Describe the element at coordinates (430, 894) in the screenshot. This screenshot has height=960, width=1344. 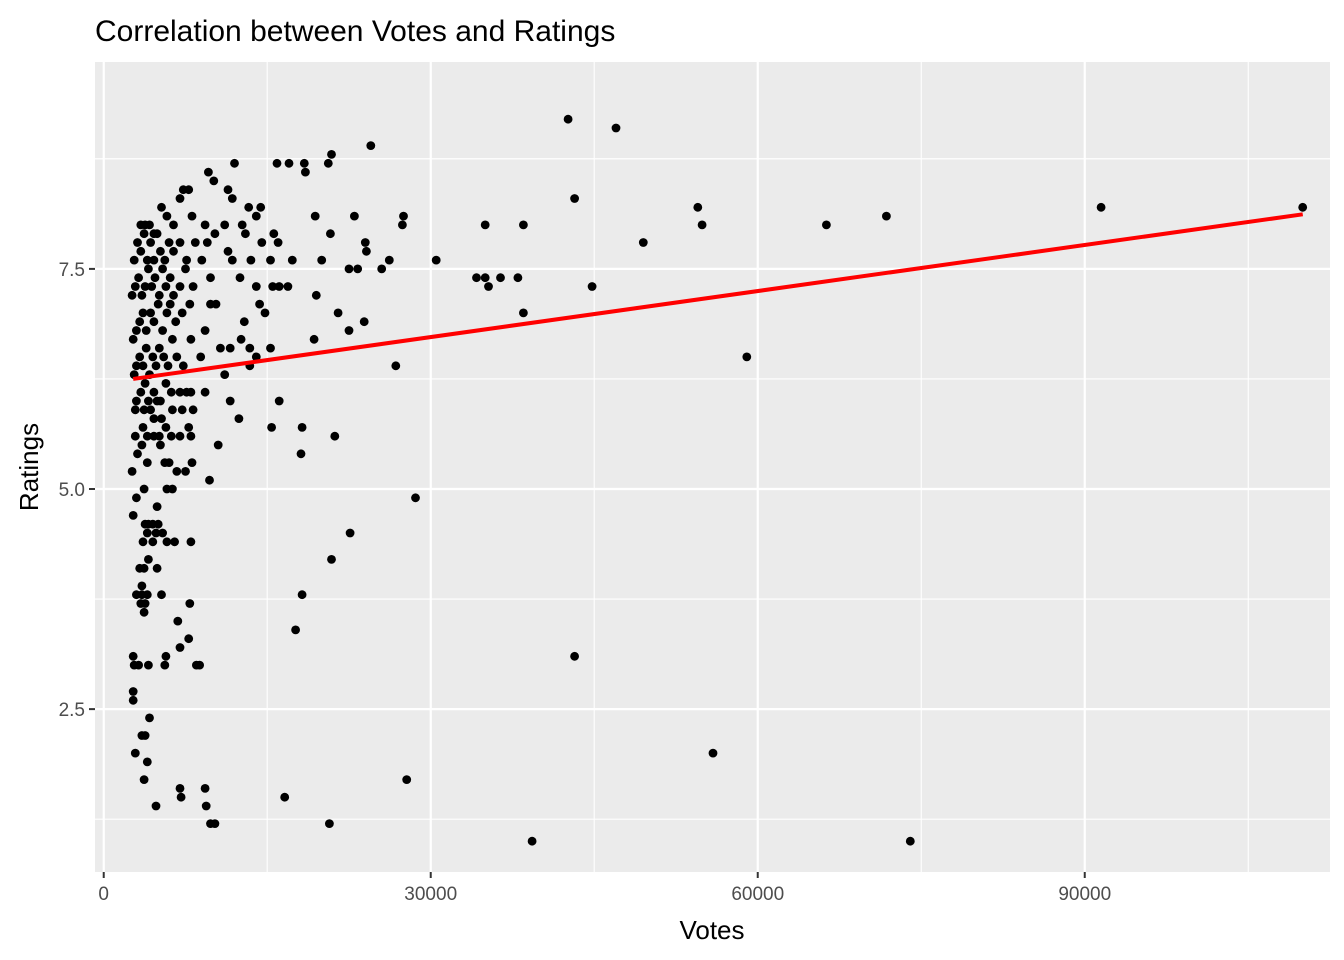
I see `x-tick-label: 30000` at that location.